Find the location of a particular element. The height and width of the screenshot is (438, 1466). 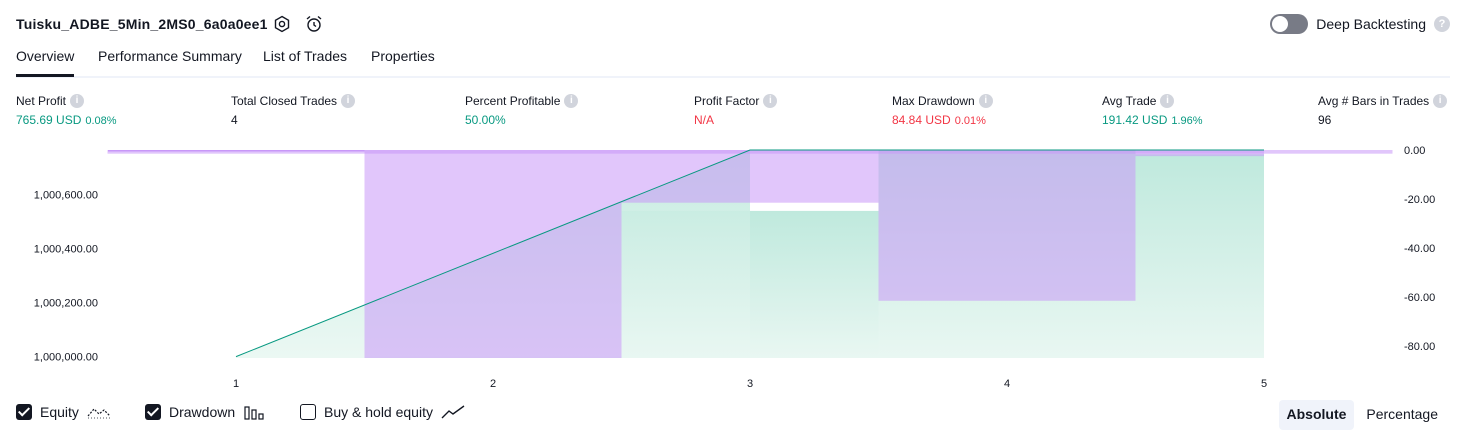

metric-label: Profit Factor is located at coordinates (727, 101).